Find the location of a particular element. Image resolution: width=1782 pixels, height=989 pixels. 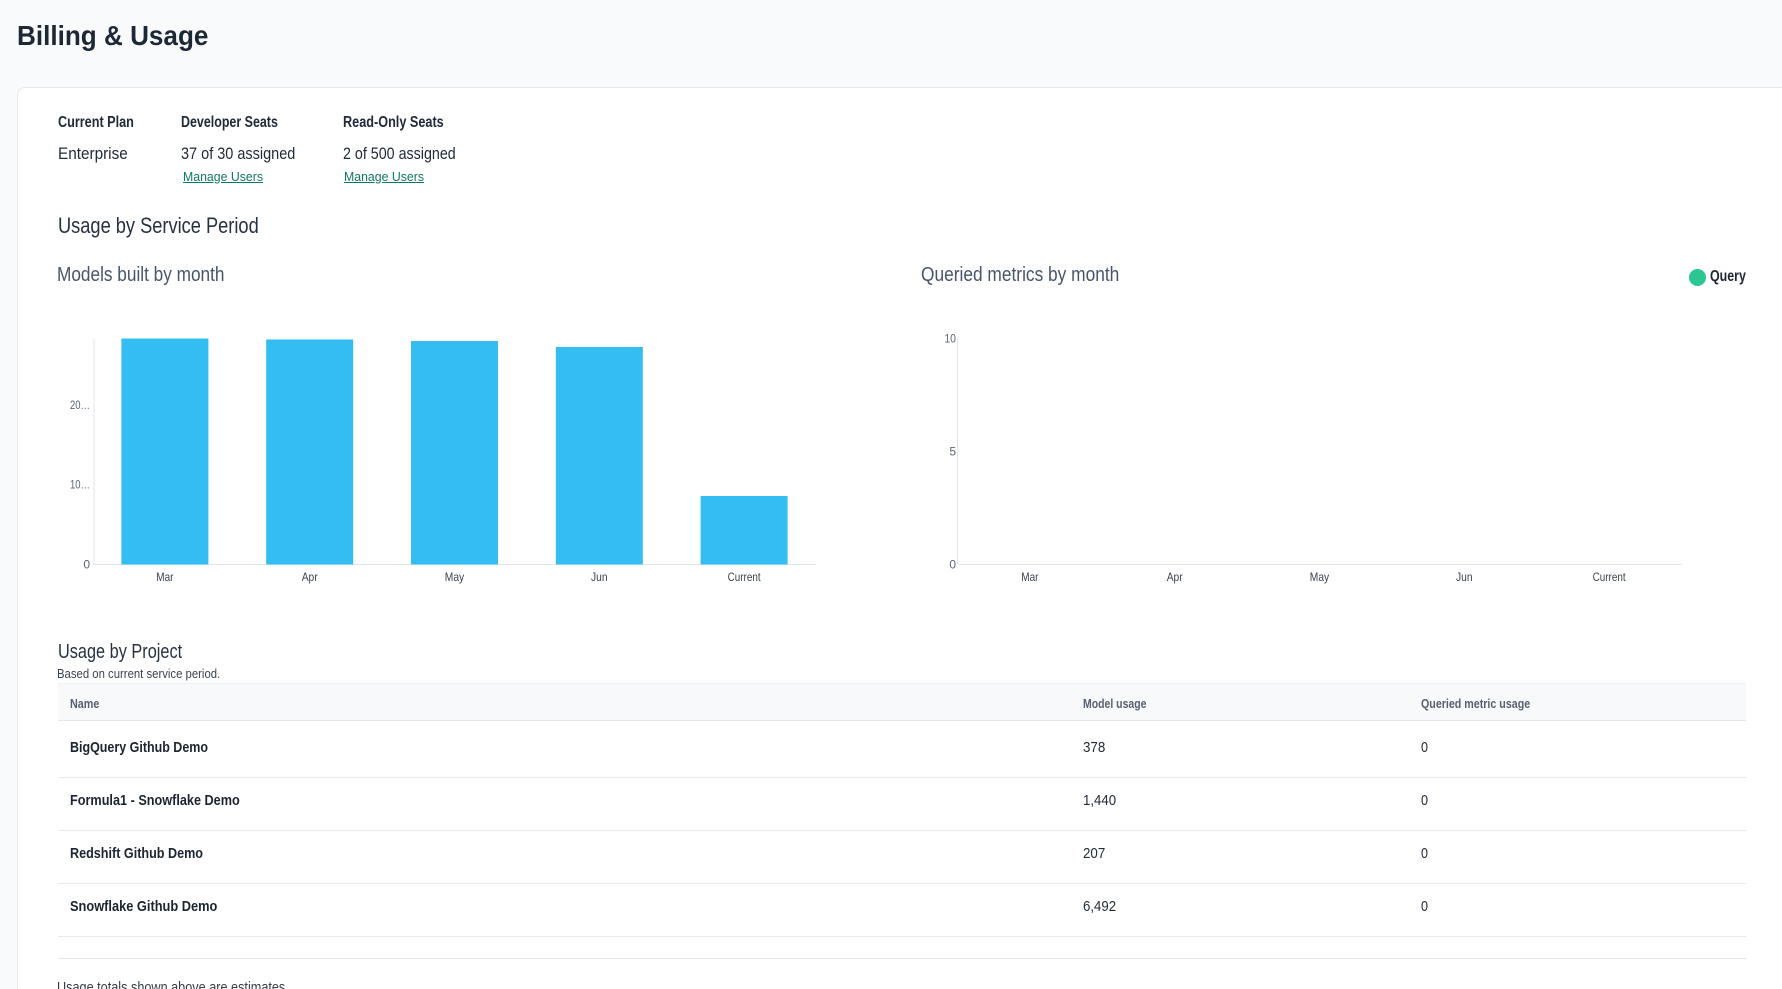

svg-text: 10 is located at coordinates (950, 339).